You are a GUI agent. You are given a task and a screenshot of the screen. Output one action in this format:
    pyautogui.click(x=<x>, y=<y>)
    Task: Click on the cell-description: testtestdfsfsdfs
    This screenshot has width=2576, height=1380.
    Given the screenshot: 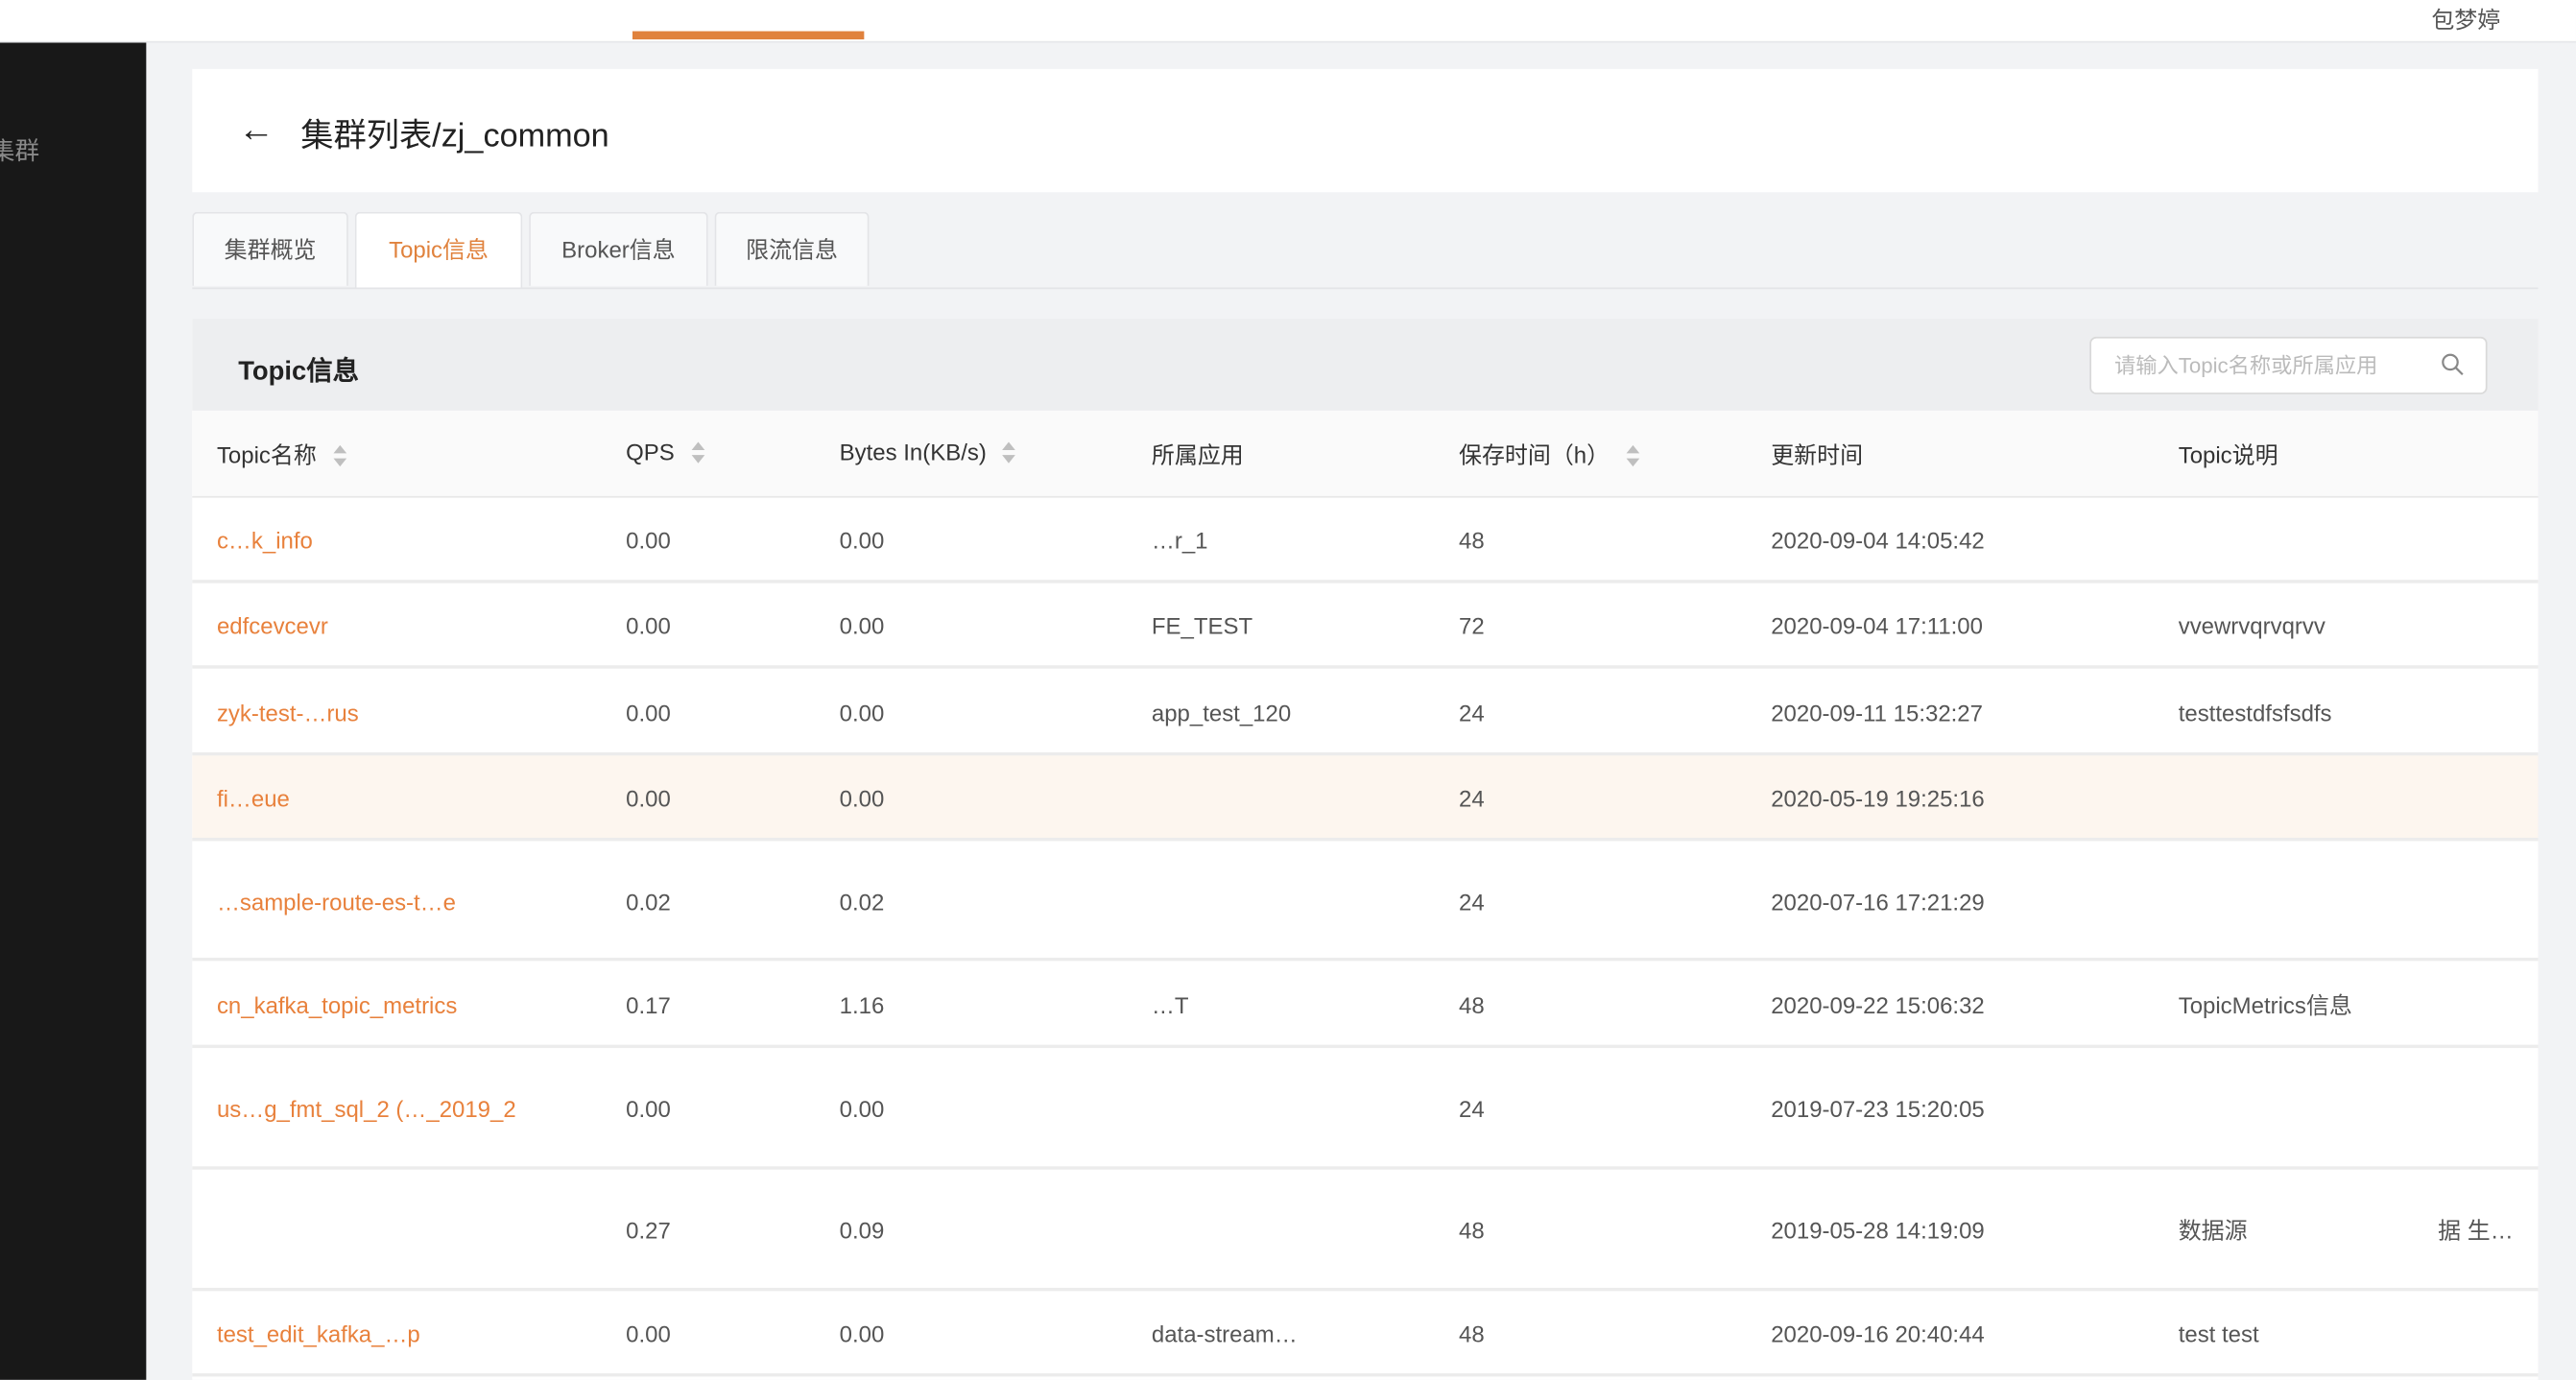 What is the action you would take?
    pyautogui.click(x=2255, y=713)
    